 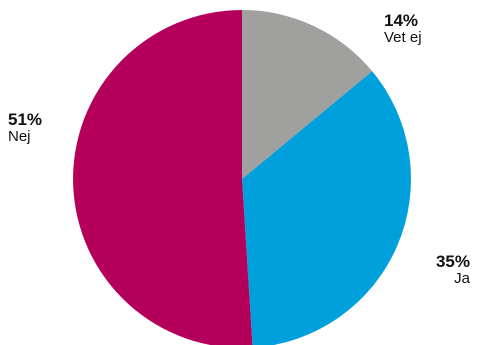 What do you see at coordinates (403, 37) in the screenshot?
I see `slice-name-vet-ej: Vet ej` at bounding box center [403, 37].